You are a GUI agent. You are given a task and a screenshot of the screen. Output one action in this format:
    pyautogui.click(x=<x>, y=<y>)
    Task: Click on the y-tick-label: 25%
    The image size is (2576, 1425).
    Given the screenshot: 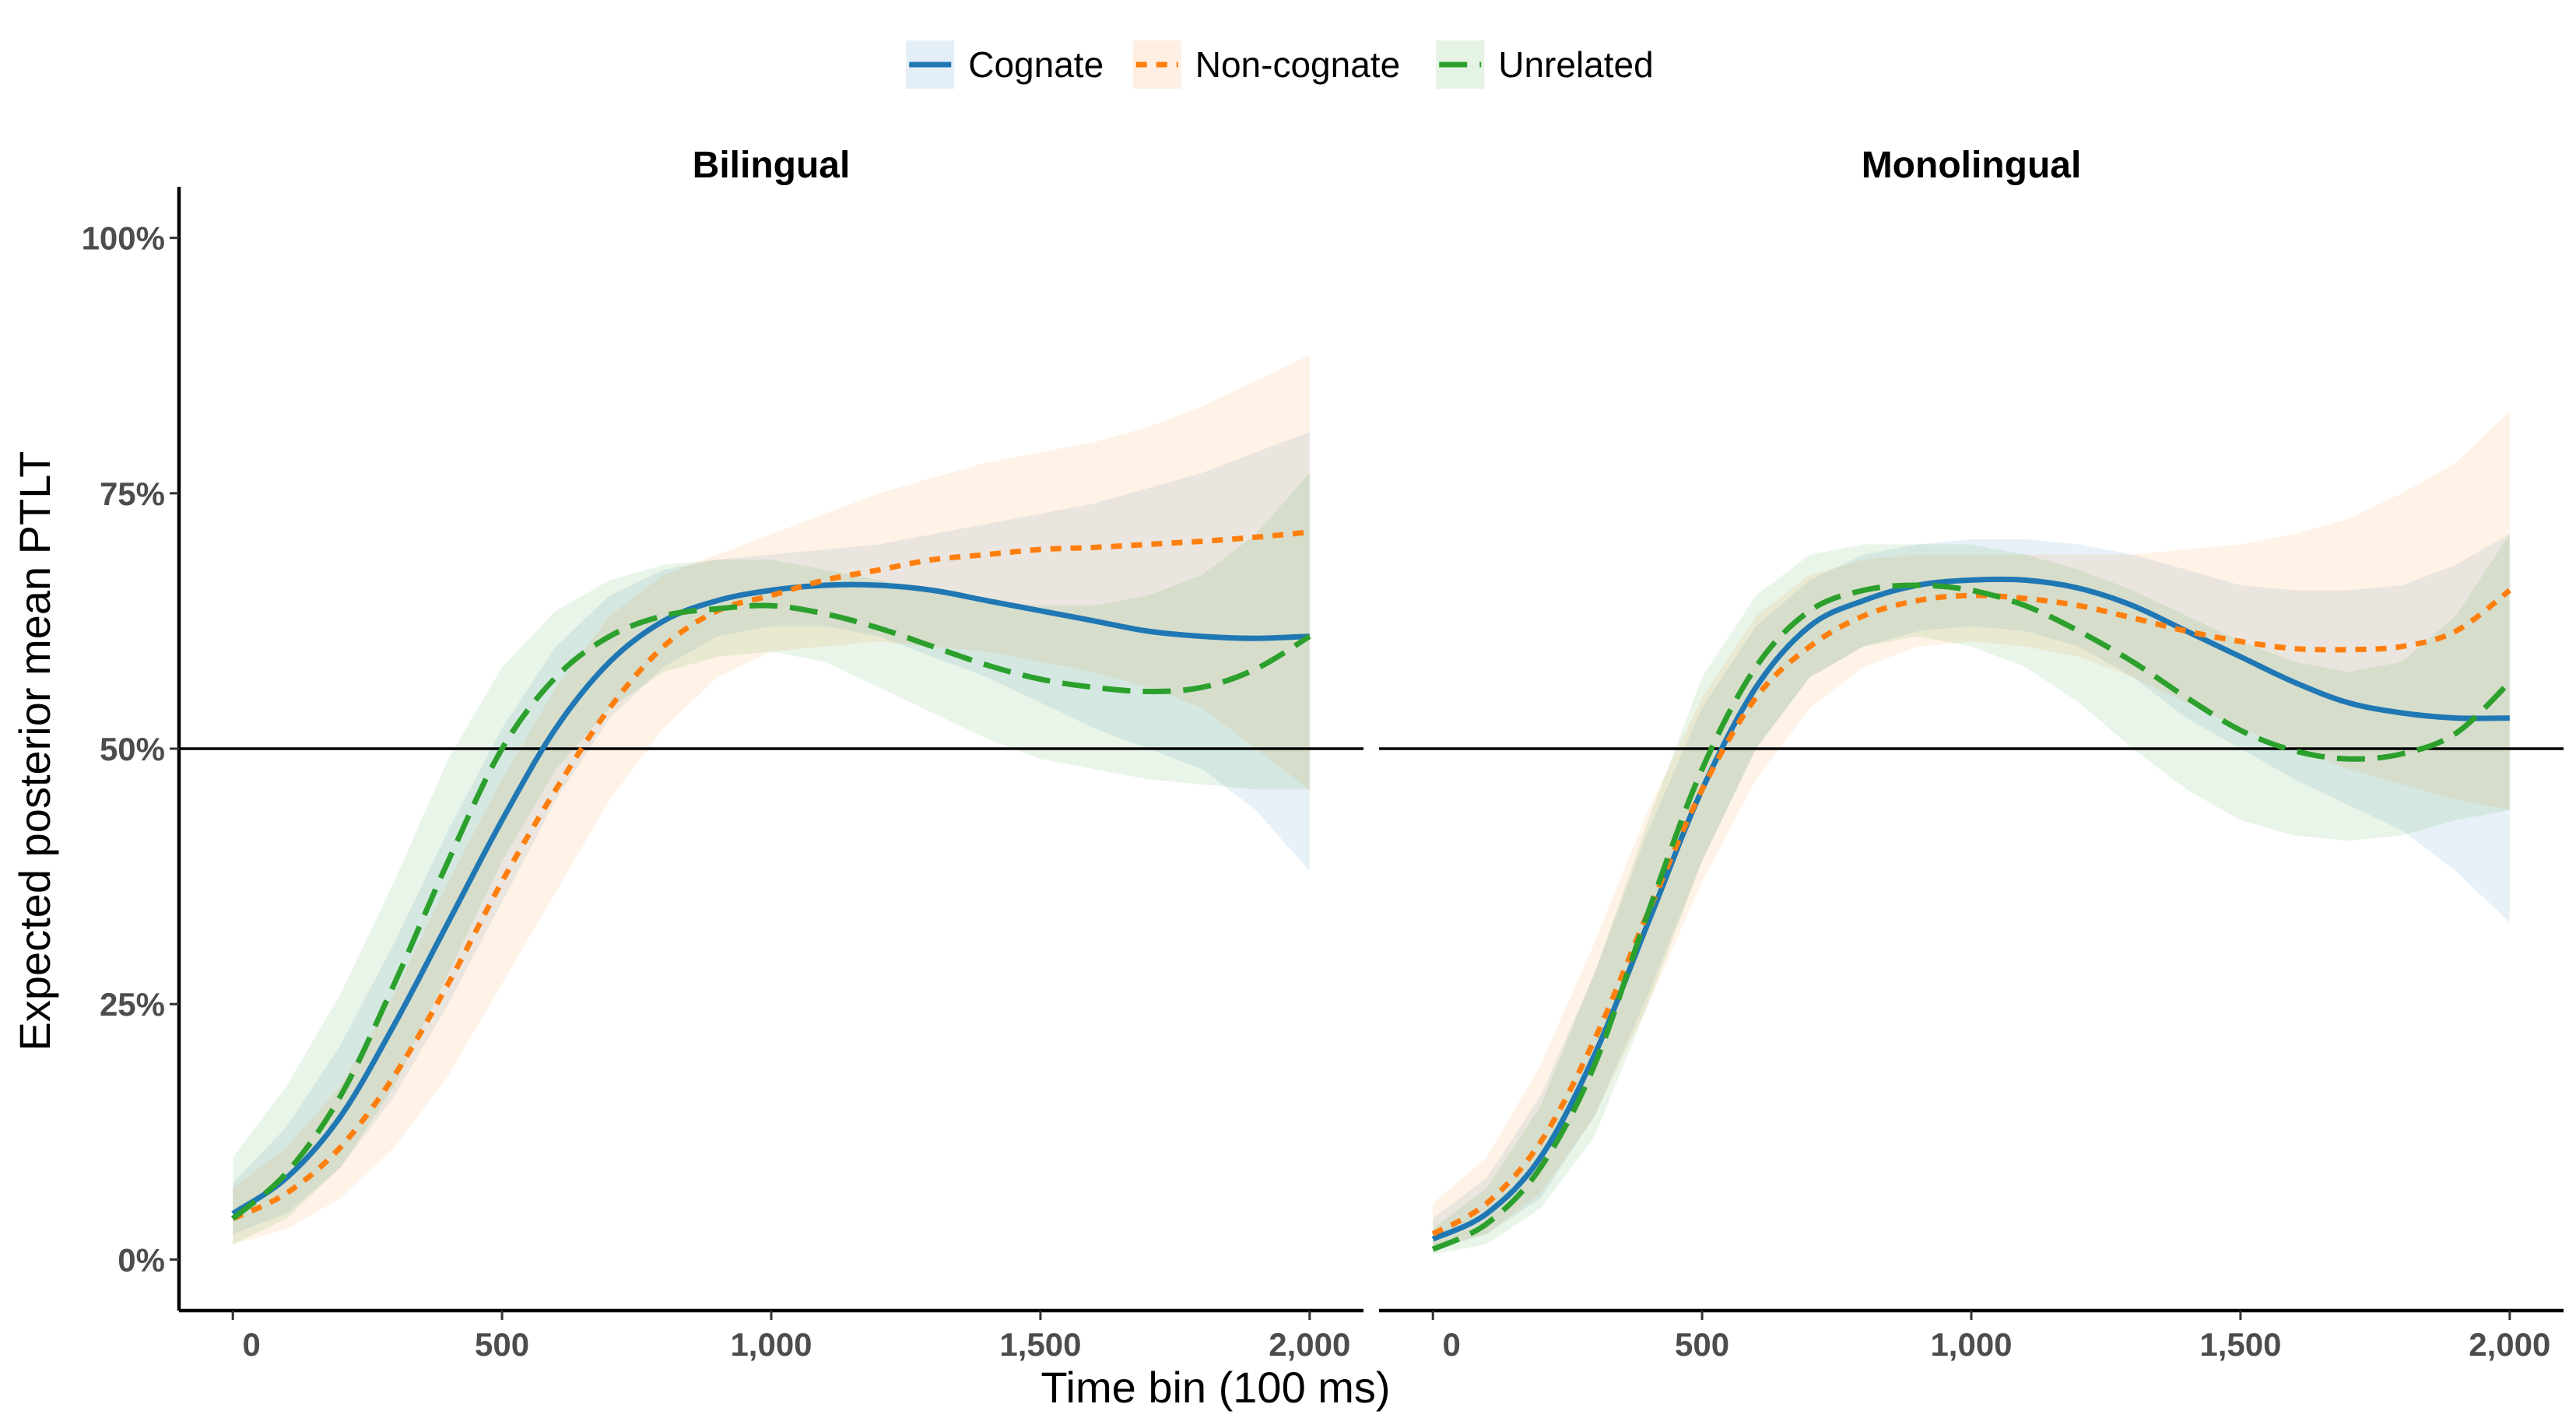 What is the action you would take?
    pyautogui.click(x=133, y=1004)
    